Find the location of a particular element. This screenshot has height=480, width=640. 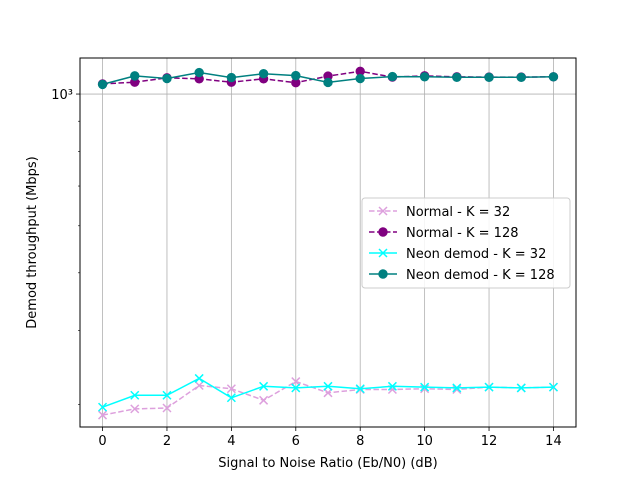

legend-item: Normal - K = 128 is located at coordinates (444, 233).